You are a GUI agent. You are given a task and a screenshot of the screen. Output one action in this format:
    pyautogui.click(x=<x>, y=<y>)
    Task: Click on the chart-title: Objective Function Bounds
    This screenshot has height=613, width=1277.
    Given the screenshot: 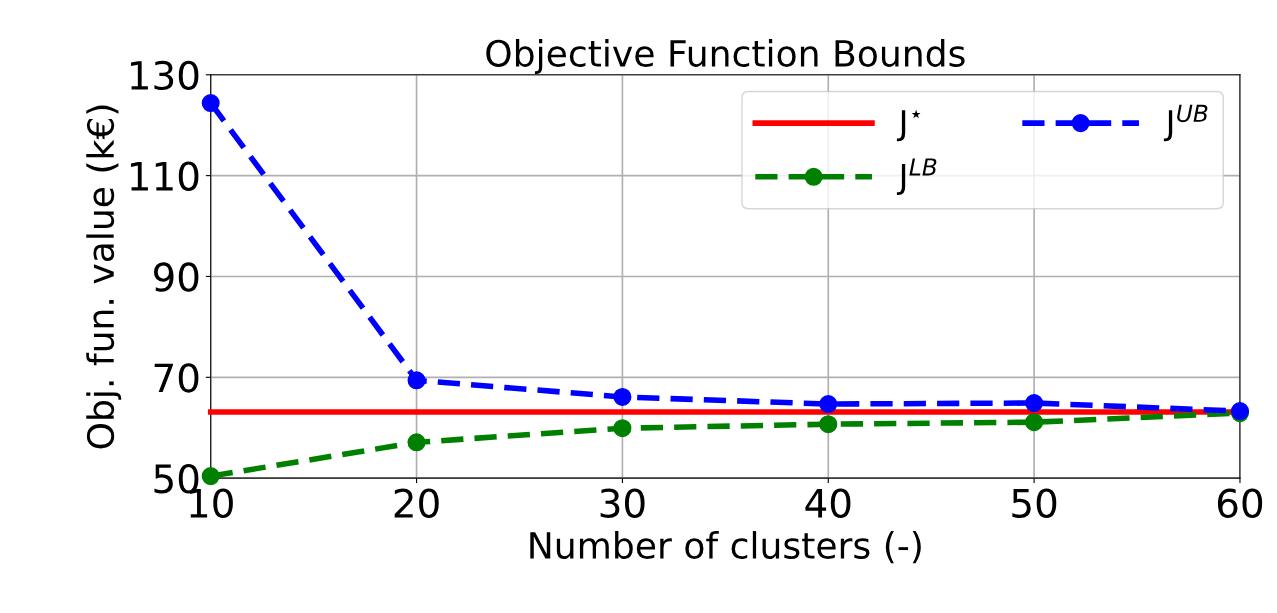 What is the action you would take?
    pyautogui.click(x=725, y=56)
    